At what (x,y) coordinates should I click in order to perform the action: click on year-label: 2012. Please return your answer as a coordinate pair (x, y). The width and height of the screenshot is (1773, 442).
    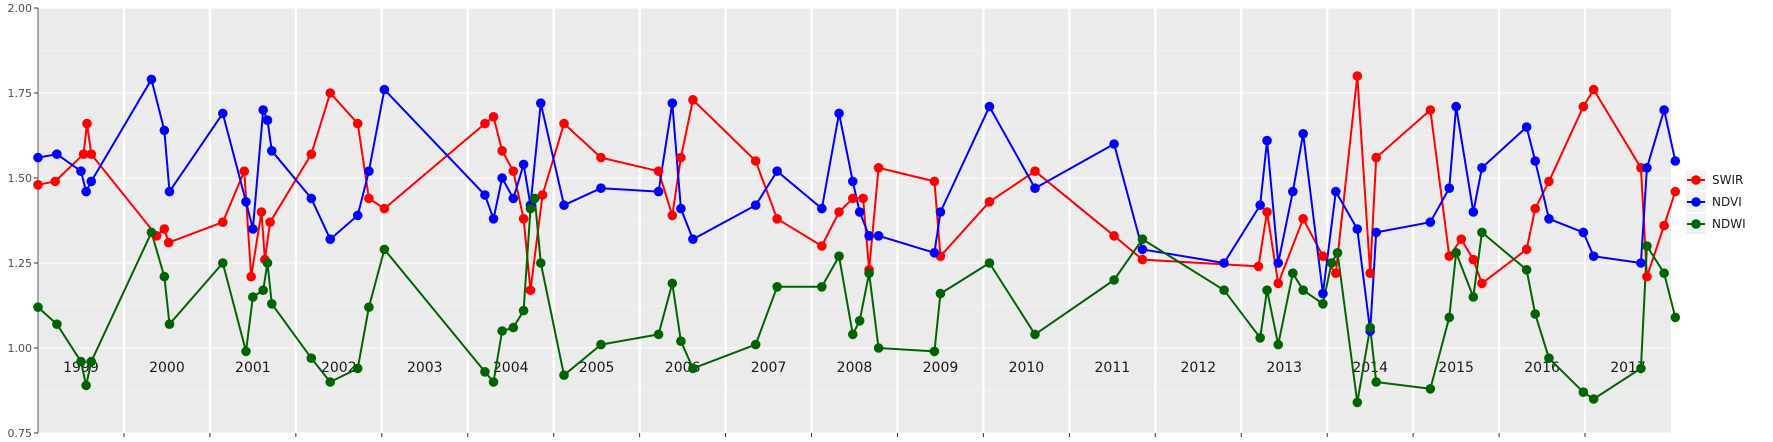
    Looking at the image, I should click on (1198, 368).